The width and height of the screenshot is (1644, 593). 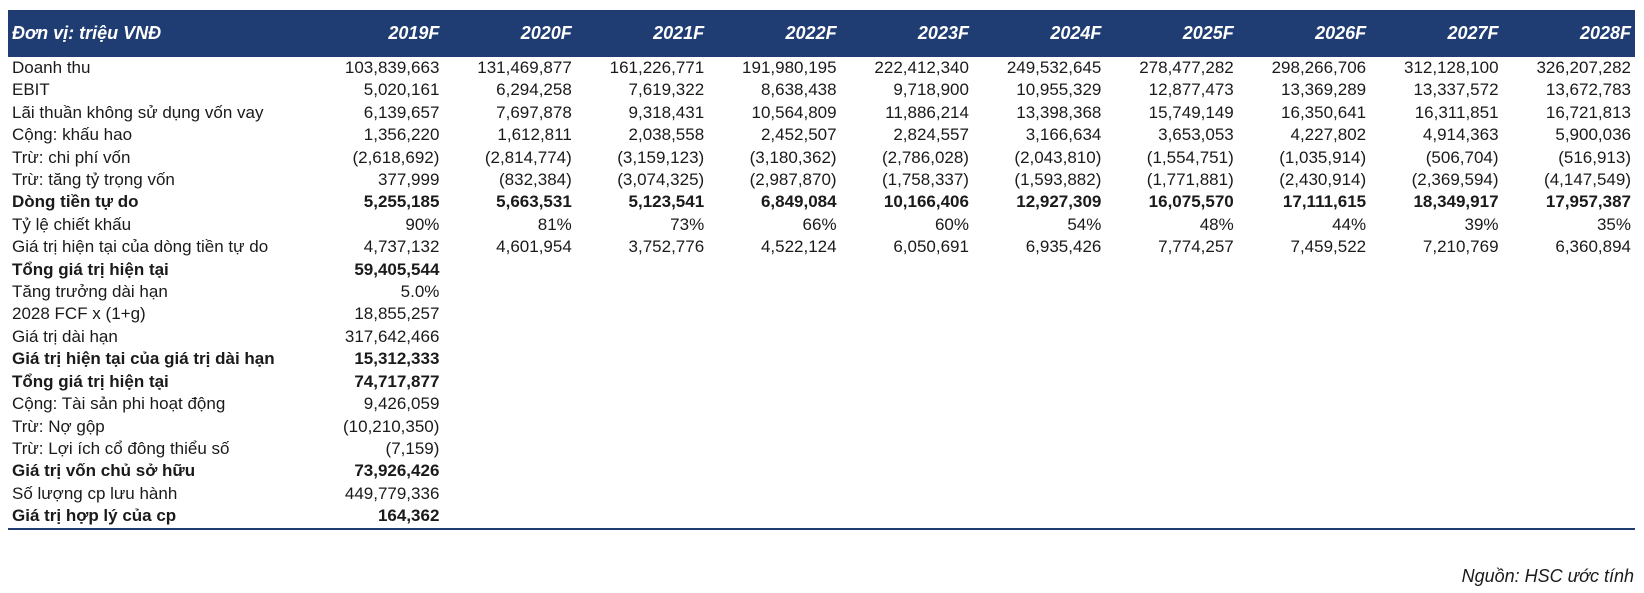 What do you see at coordinates (401, 90) in the screenshot?
I see `value-cell: 5,020,161` at bounding box center [401, 90].